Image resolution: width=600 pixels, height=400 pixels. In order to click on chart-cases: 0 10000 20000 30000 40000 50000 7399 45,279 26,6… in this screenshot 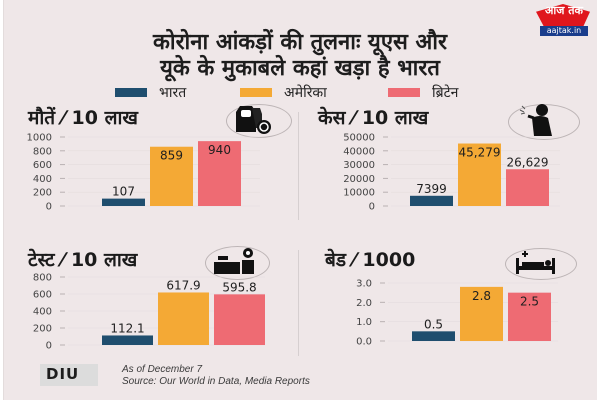, I will do `click(451, 173)`.